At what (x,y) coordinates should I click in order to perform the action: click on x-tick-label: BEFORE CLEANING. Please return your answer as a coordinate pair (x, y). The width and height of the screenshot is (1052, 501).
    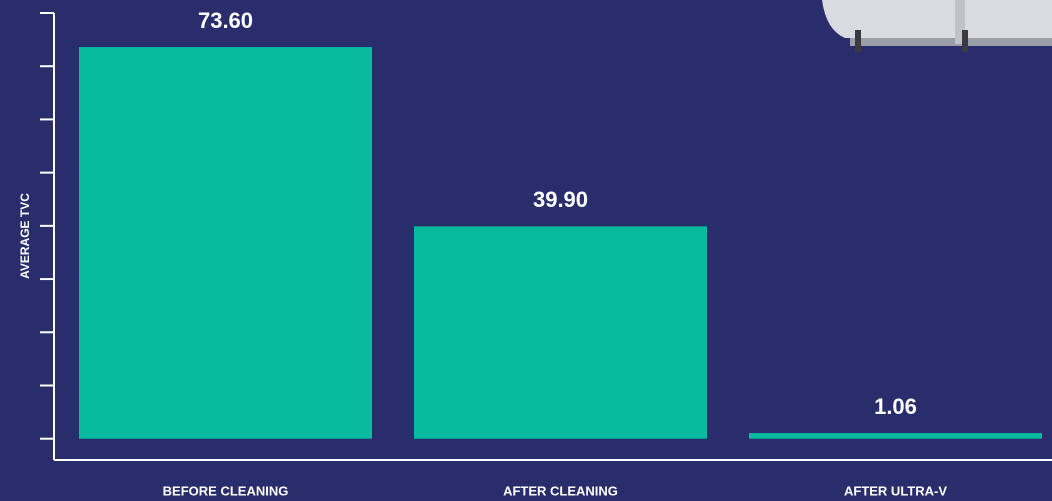
    Looking at the image, I should click on (226, 490).